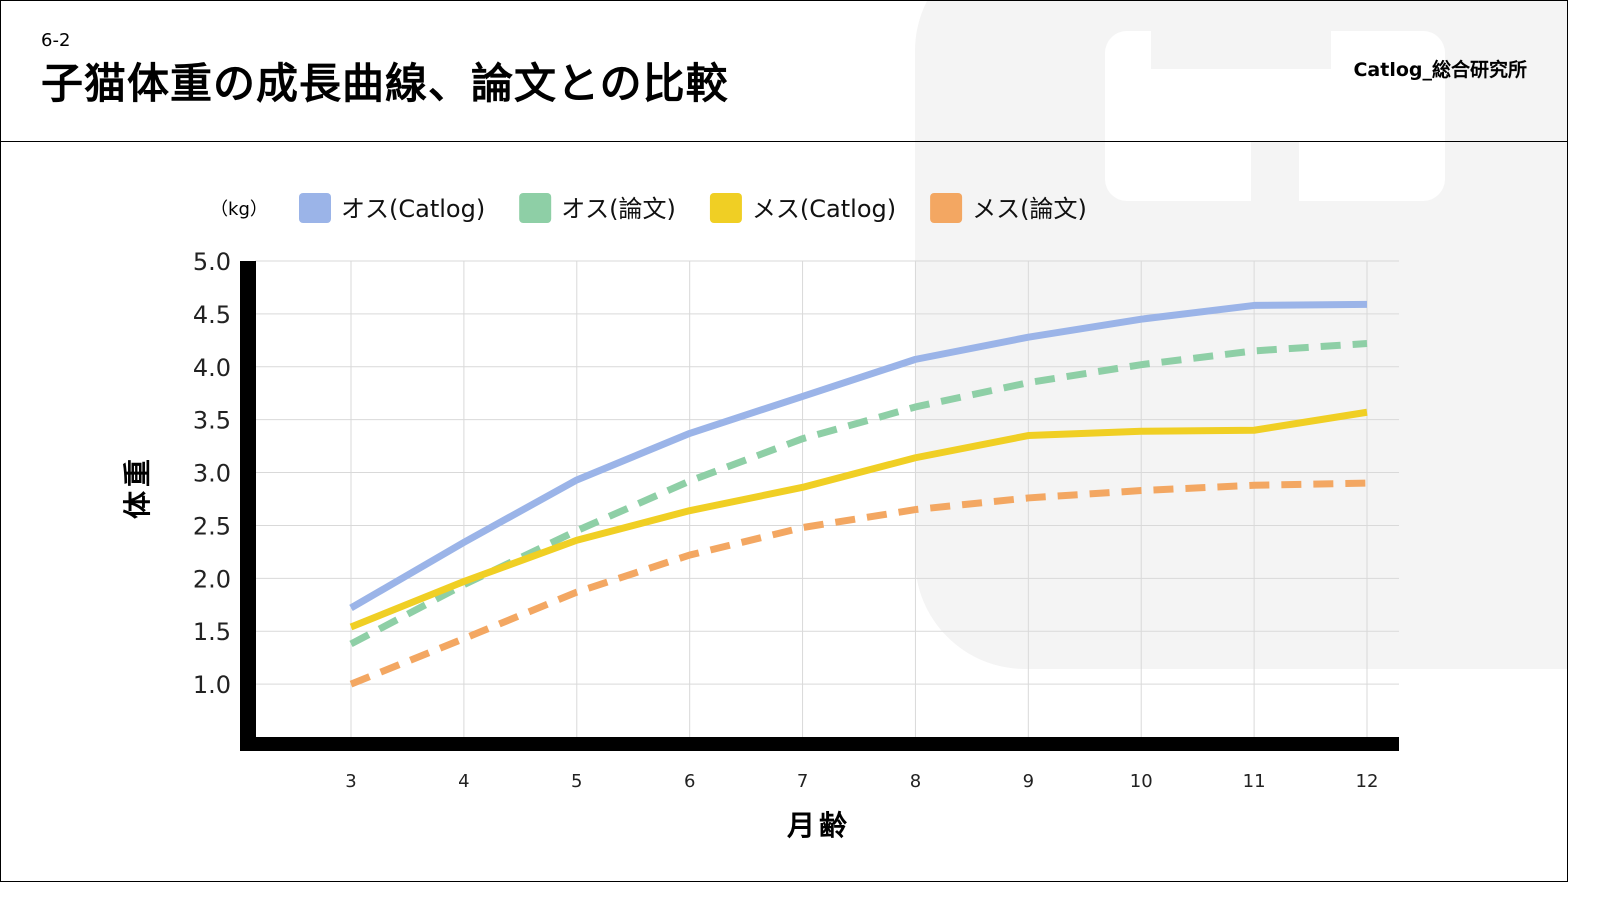 The height and width of the screenshot is (900, 1600). What do you see at coordinates (212, 315) in the screenshot?
I see `y-tick-label: 4.5` at bounding box center [212, 315].